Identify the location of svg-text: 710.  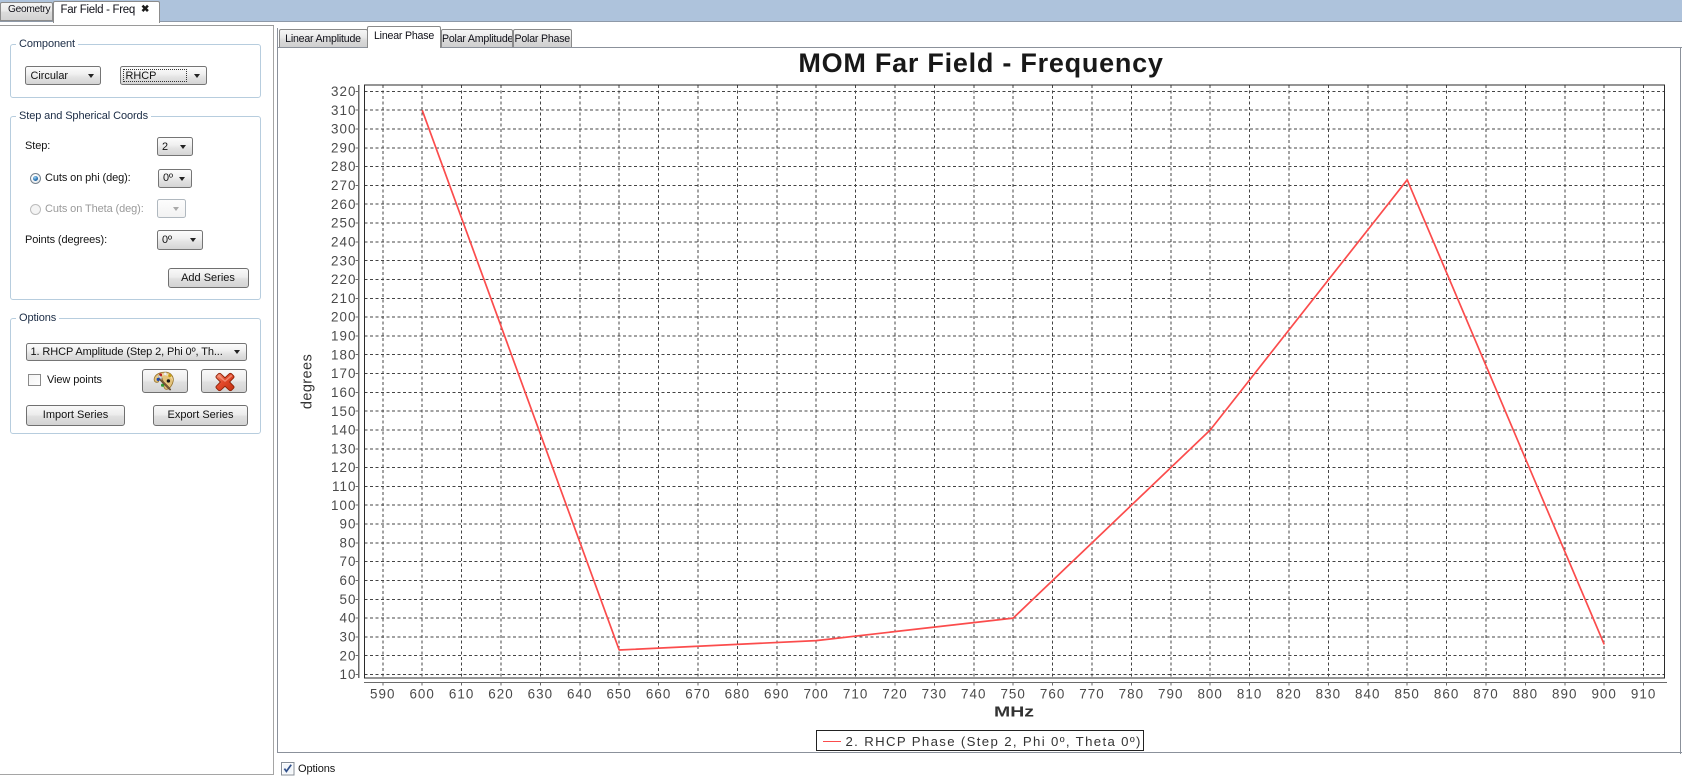
(856, 694).